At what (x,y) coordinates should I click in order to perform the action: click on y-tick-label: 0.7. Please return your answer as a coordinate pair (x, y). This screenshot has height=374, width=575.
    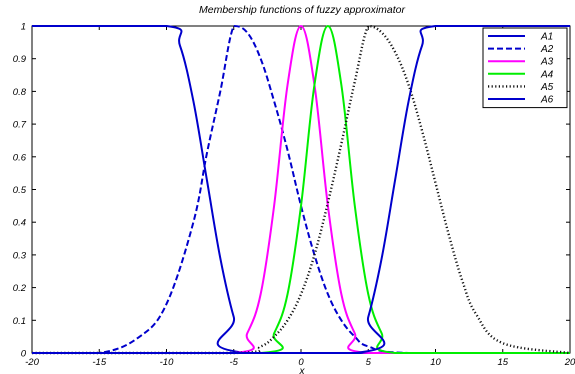
    Looking at the image, I should click on (20, 125).